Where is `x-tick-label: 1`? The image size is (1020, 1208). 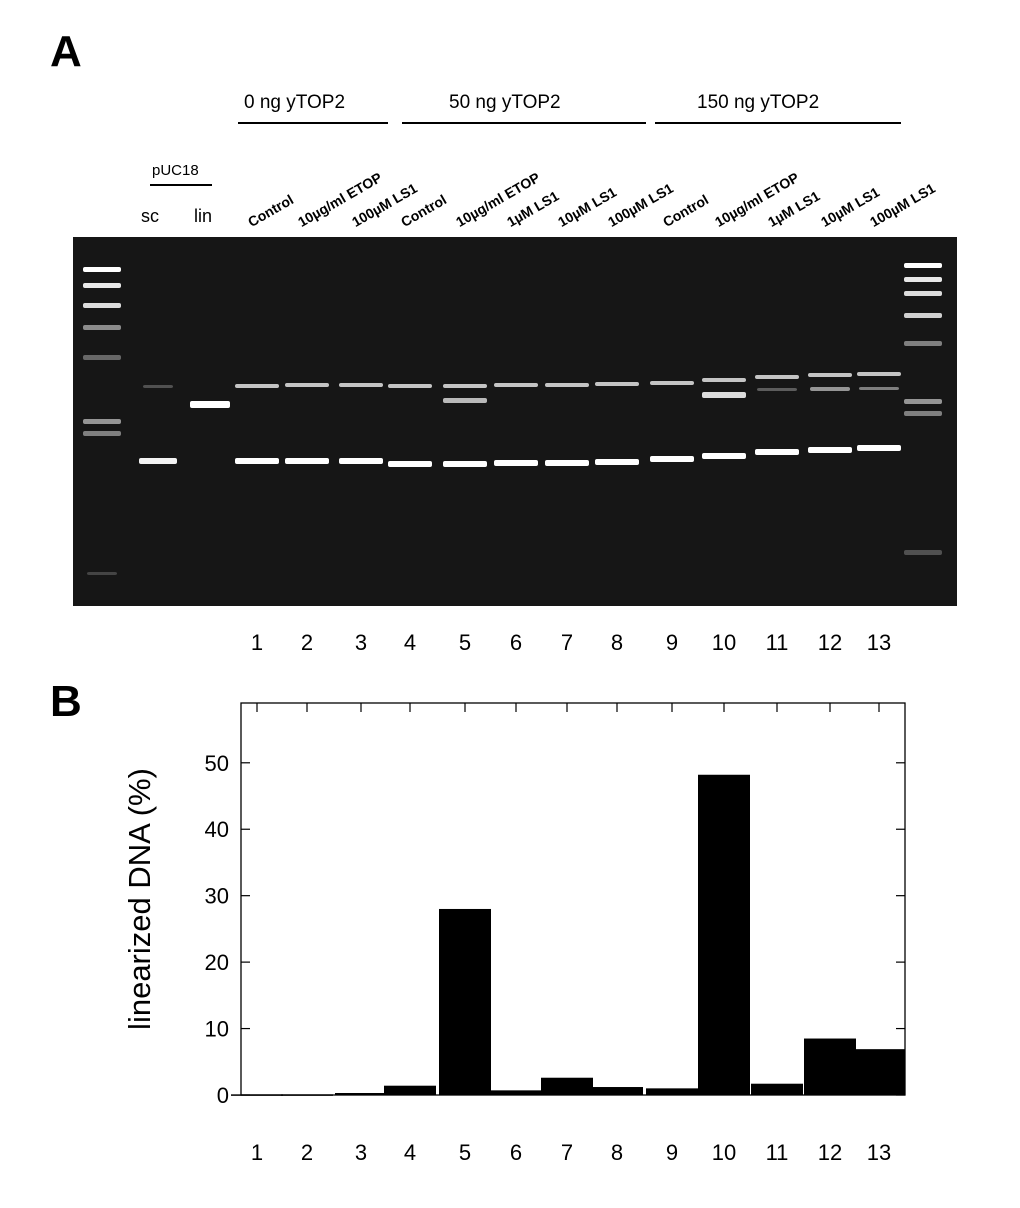 x-tick-label: 1 is located at coordinates (257, 1152).